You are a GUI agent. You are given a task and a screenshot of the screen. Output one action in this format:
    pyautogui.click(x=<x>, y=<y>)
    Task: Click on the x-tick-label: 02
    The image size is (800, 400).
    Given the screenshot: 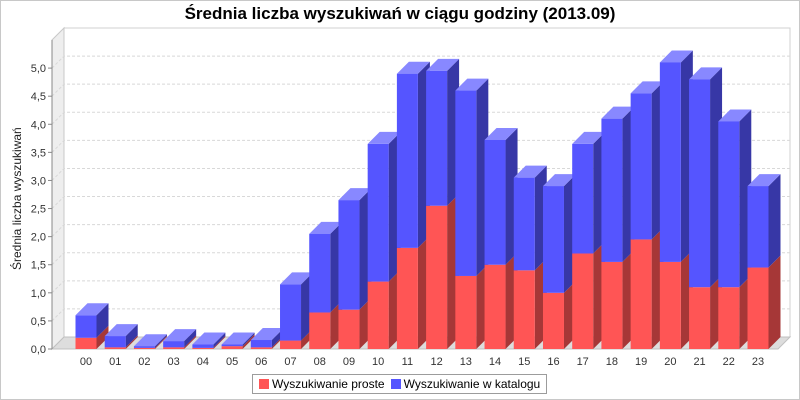 What is the action you would take?
    pyautogui.click(x=144, y=362)
    